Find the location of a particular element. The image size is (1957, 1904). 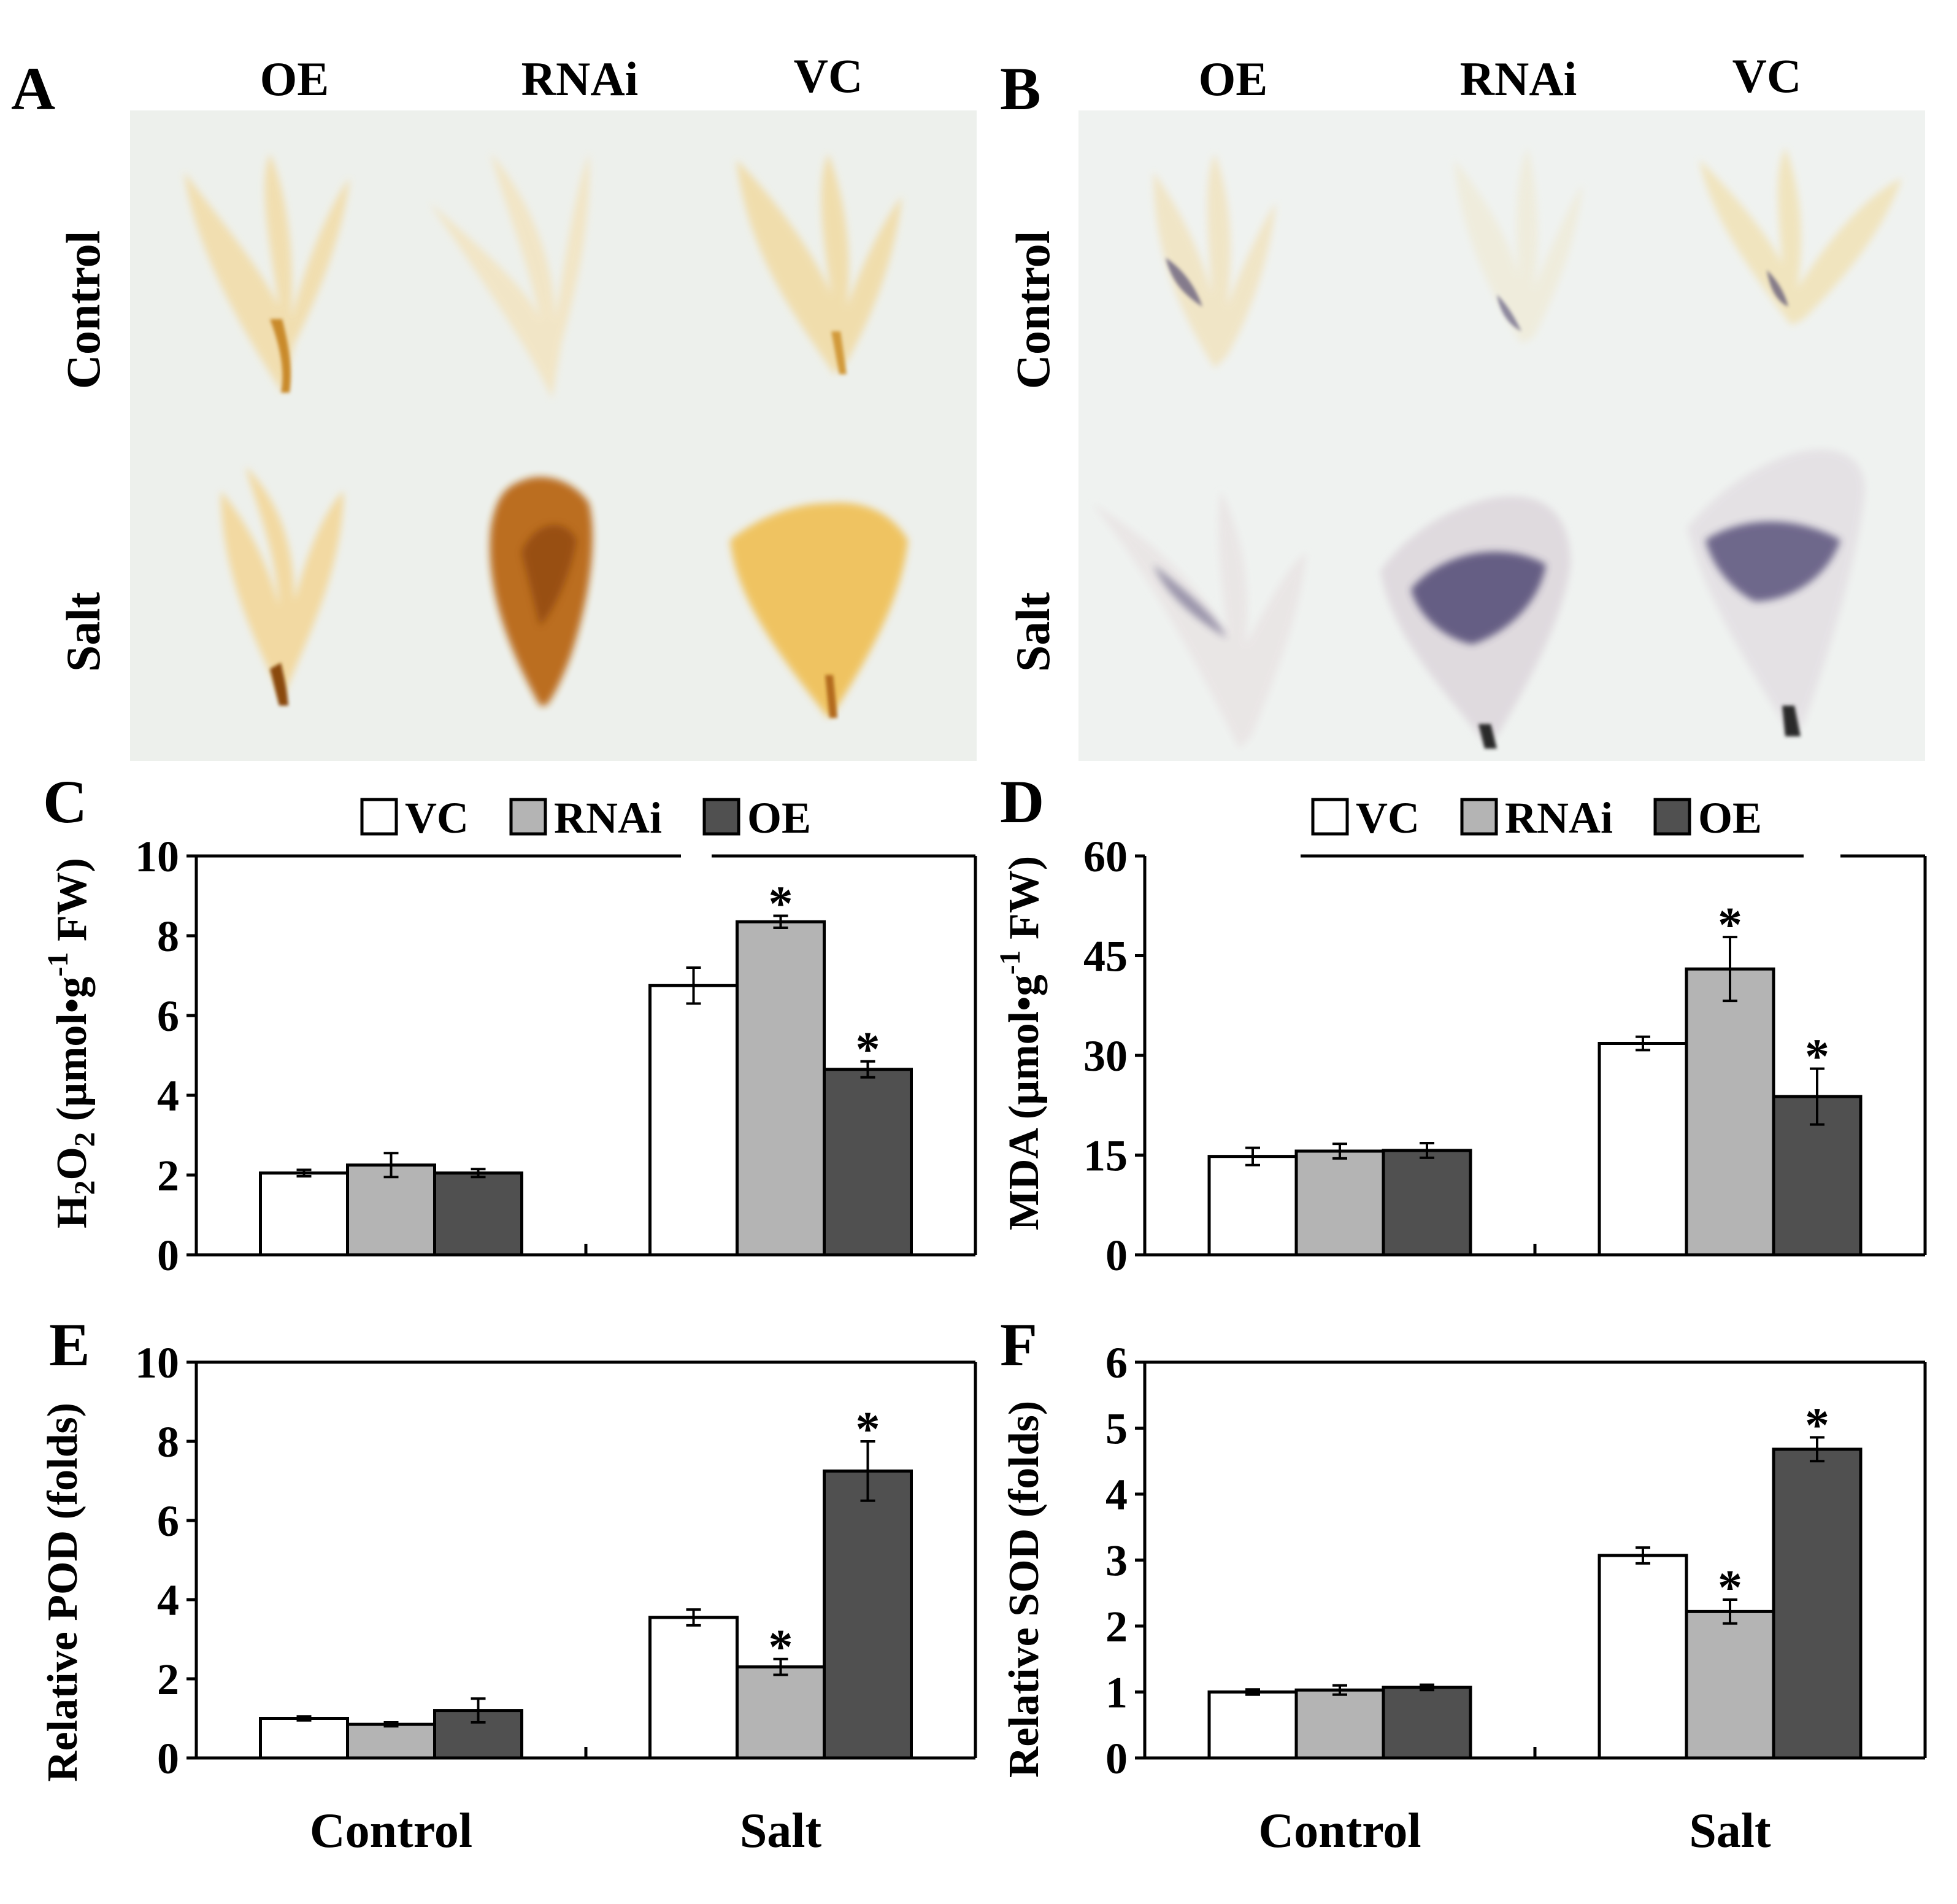

y-tick-label: 1 is located at coordinates (1116, 1692).